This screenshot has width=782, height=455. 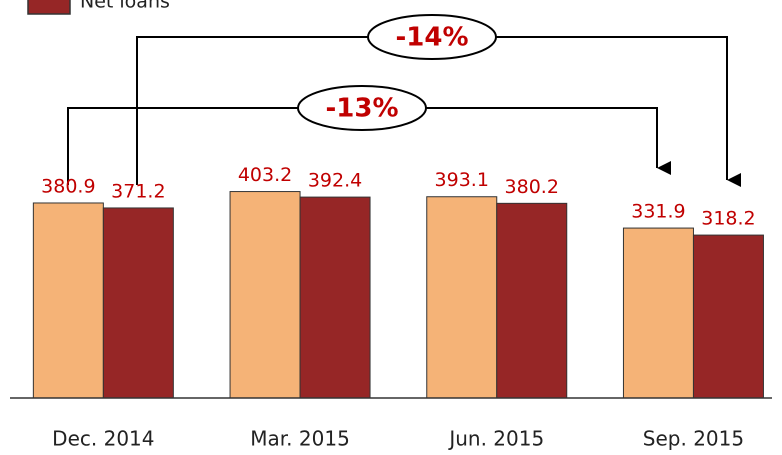 What do you see at coordinates (728, 219) in the screenshot?
I see `value-label: 318.2` at bounding box center [728, 219].